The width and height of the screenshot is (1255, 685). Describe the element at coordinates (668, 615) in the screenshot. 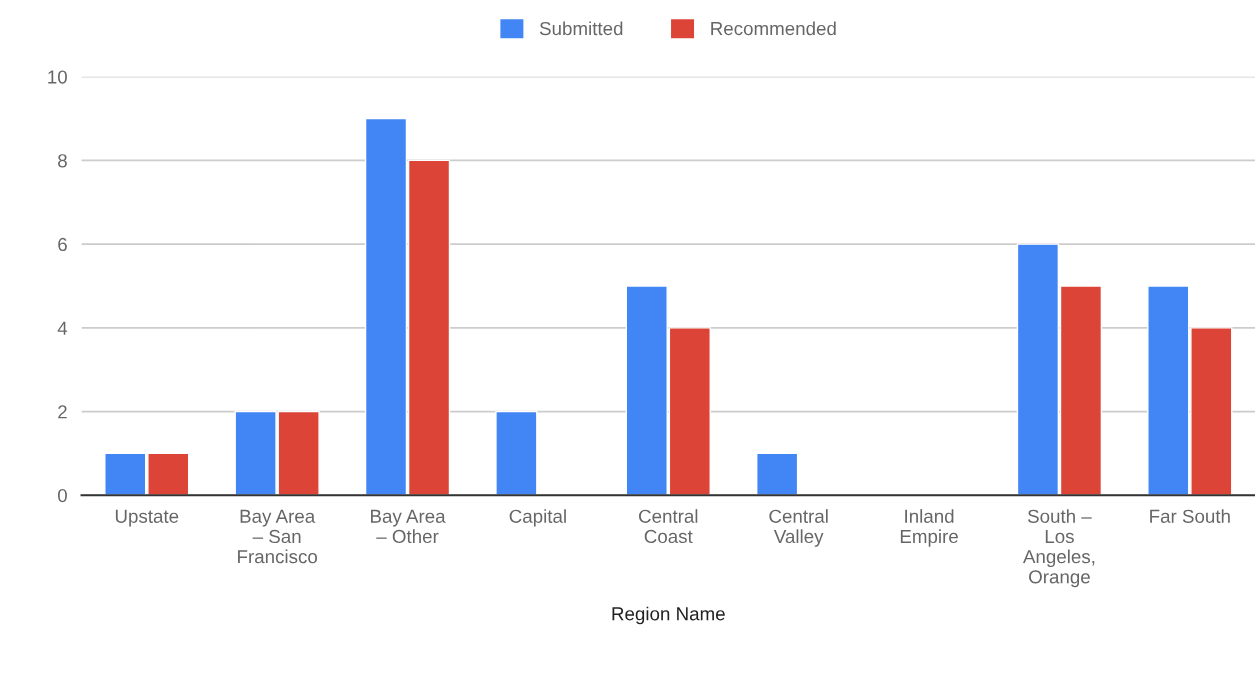

I see `x-axis-title: Region Name` at that location.